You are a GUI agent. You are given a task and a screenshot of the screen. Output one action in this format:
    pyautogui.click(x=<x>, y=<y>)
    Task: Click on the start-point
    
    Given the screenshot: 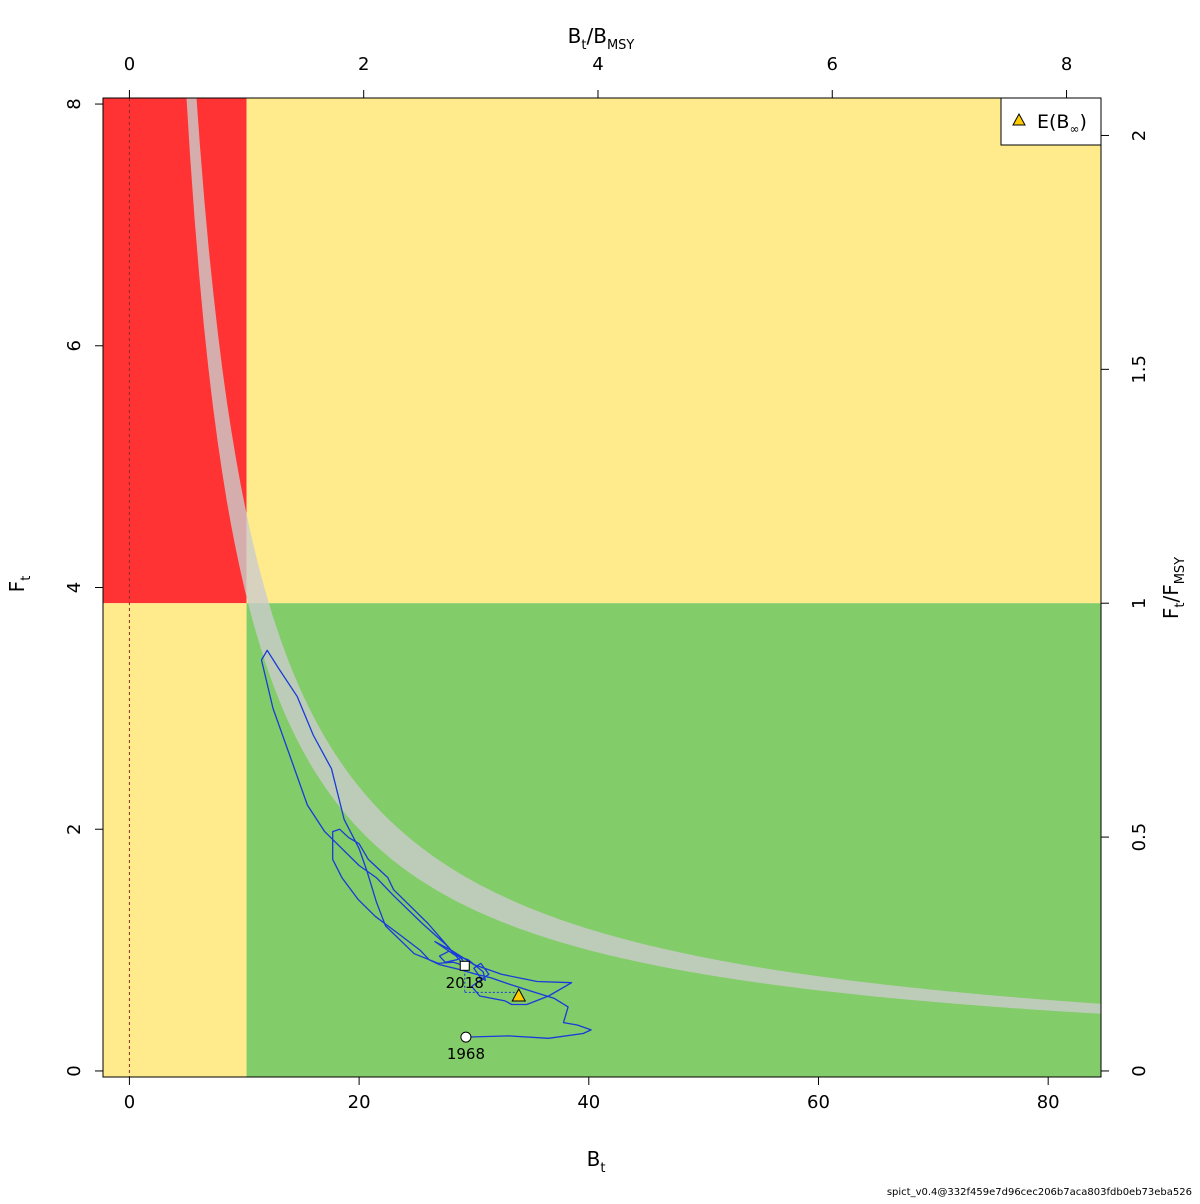 What is the action you would take?
    pyautogui.click(x=466, y=1037)
    